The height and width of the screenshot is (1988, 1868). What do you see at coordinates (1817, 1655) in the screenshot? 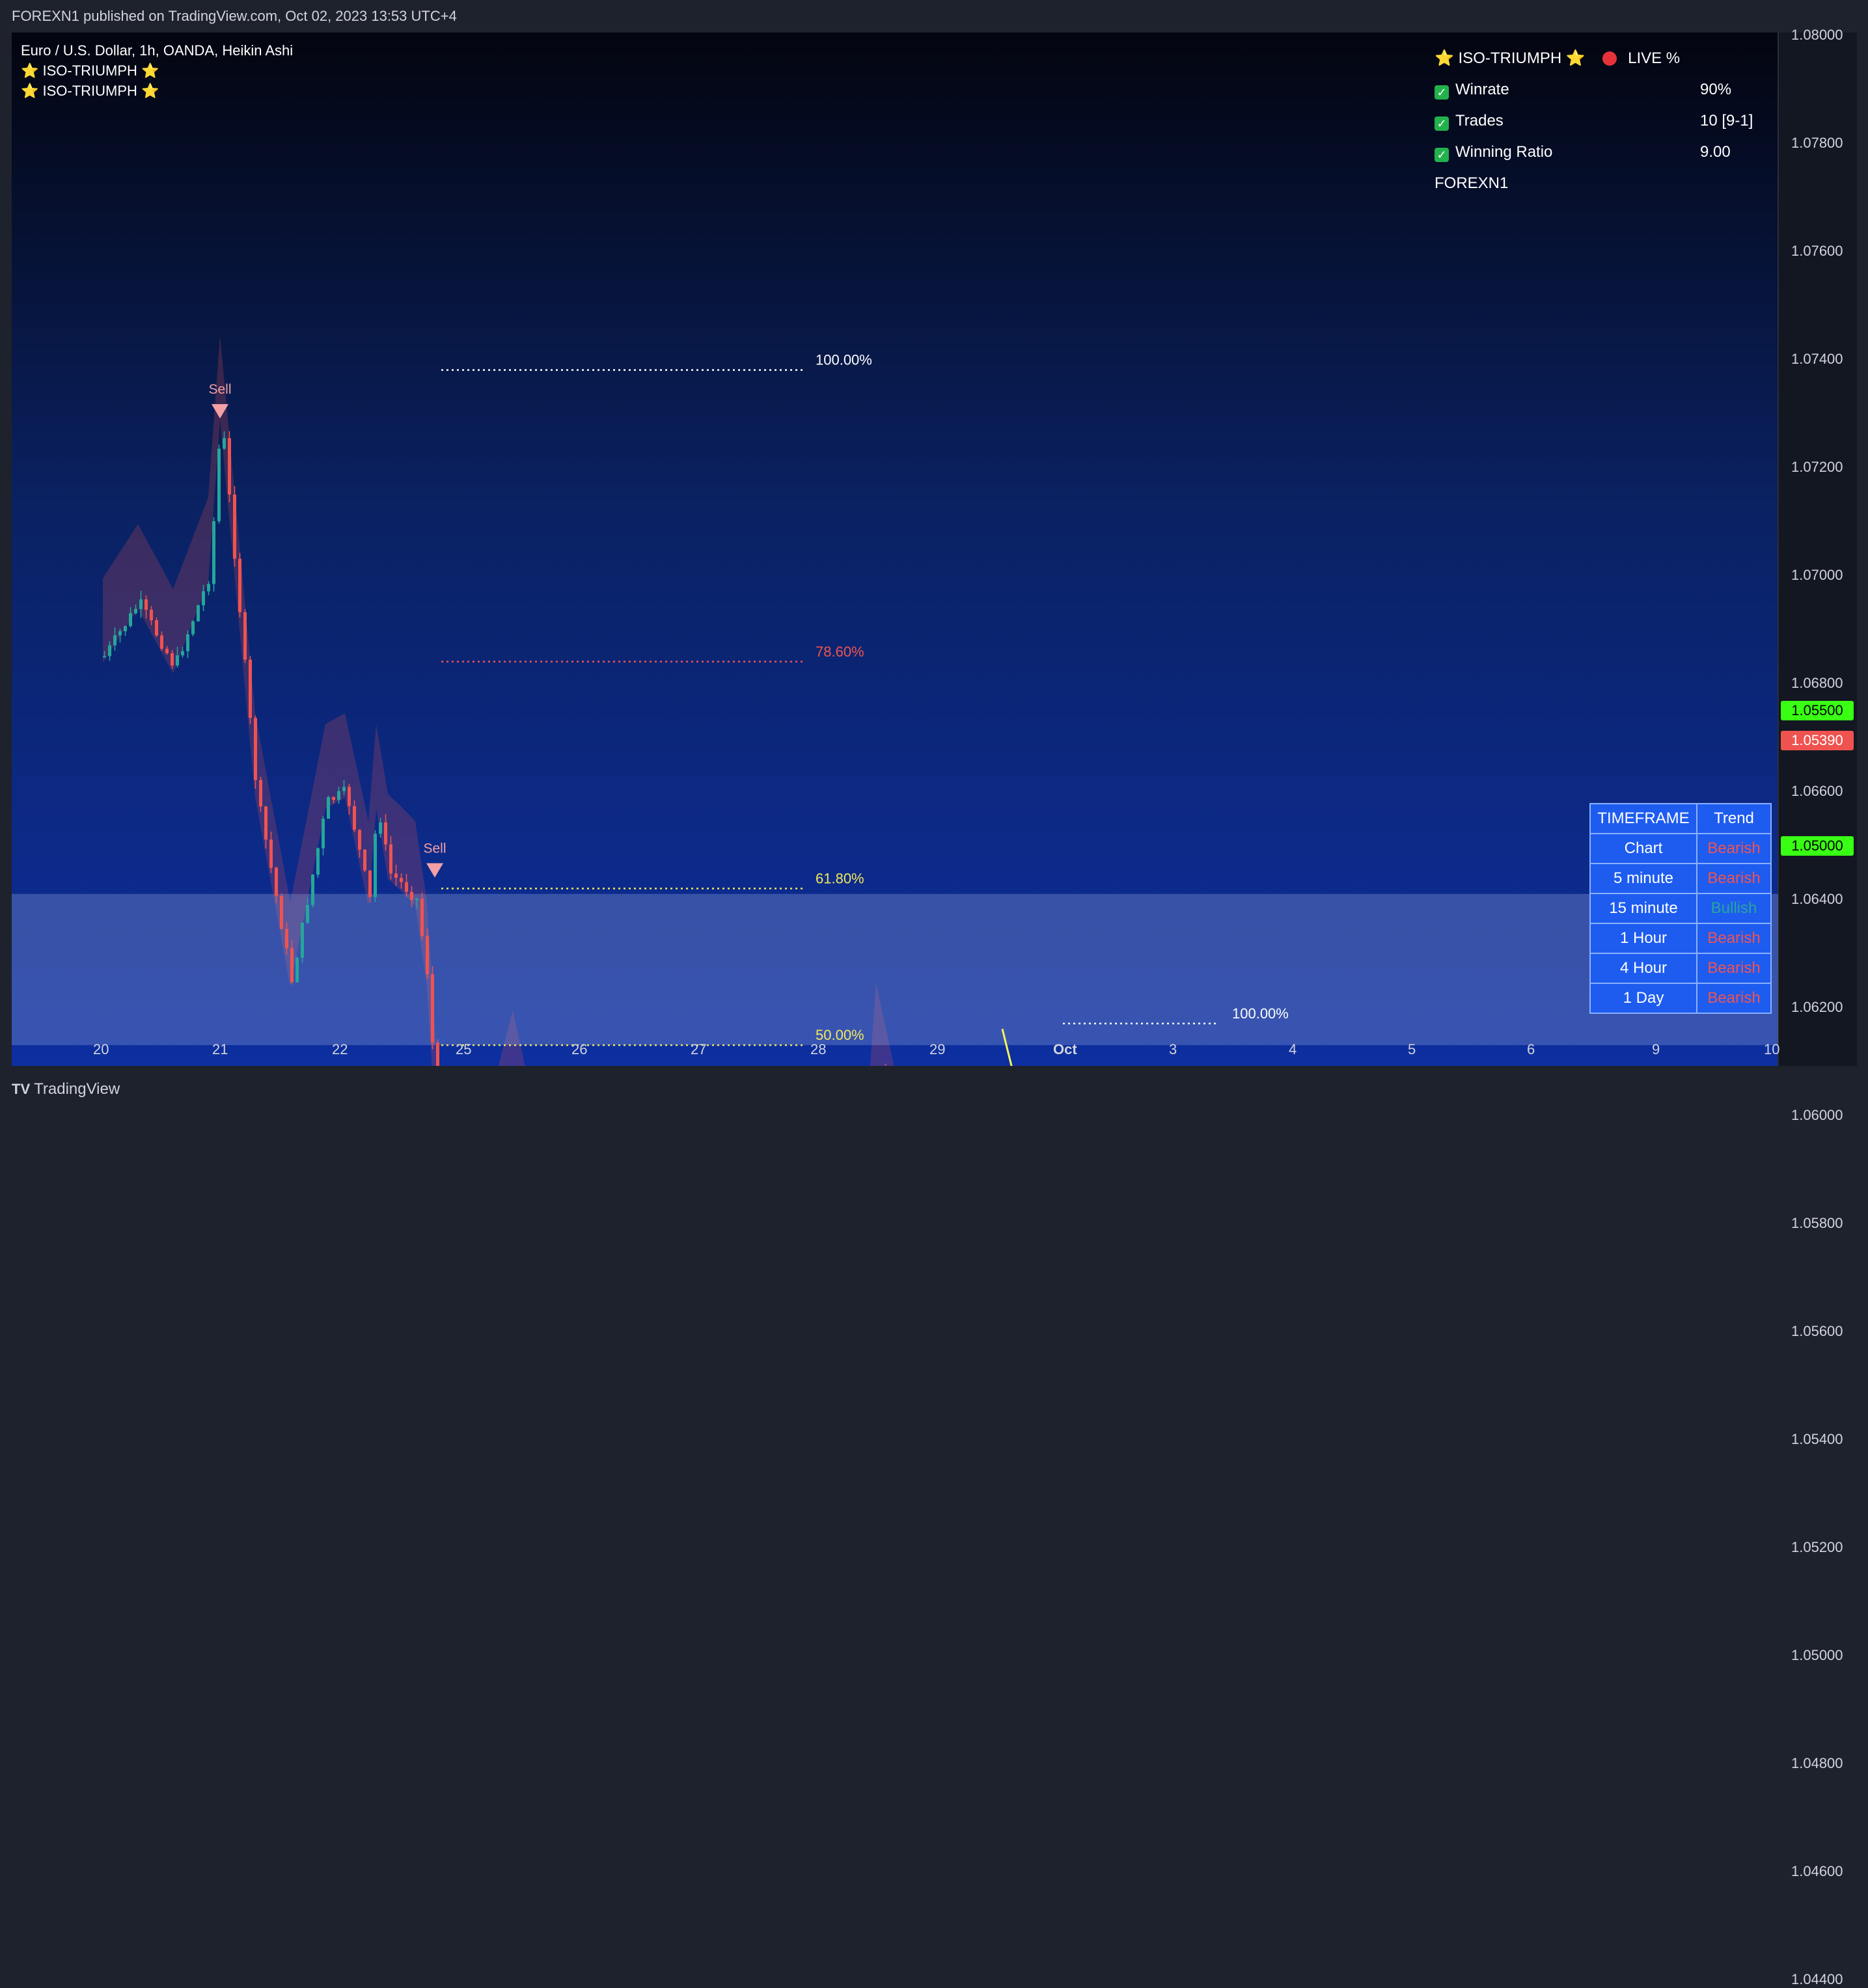
I see `price-tick-label: 1.05000` at bounding box center [1817, 1655].